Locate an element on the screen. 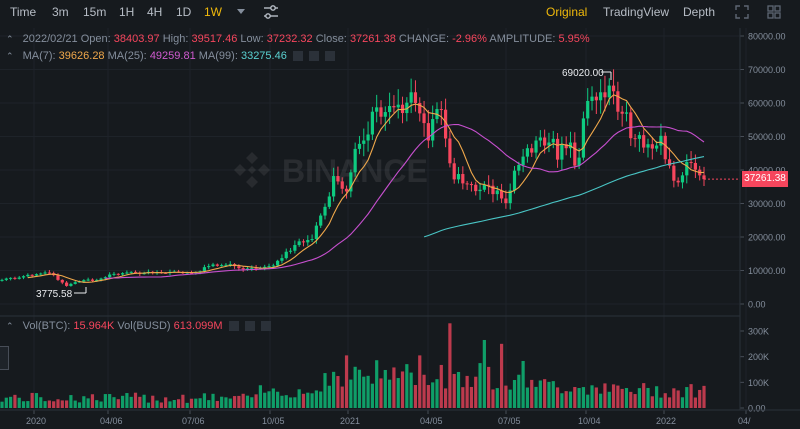 The height and width of the screenshot is (429, 800). time-axis-label: 04/ is located at coordinates (744, 421).